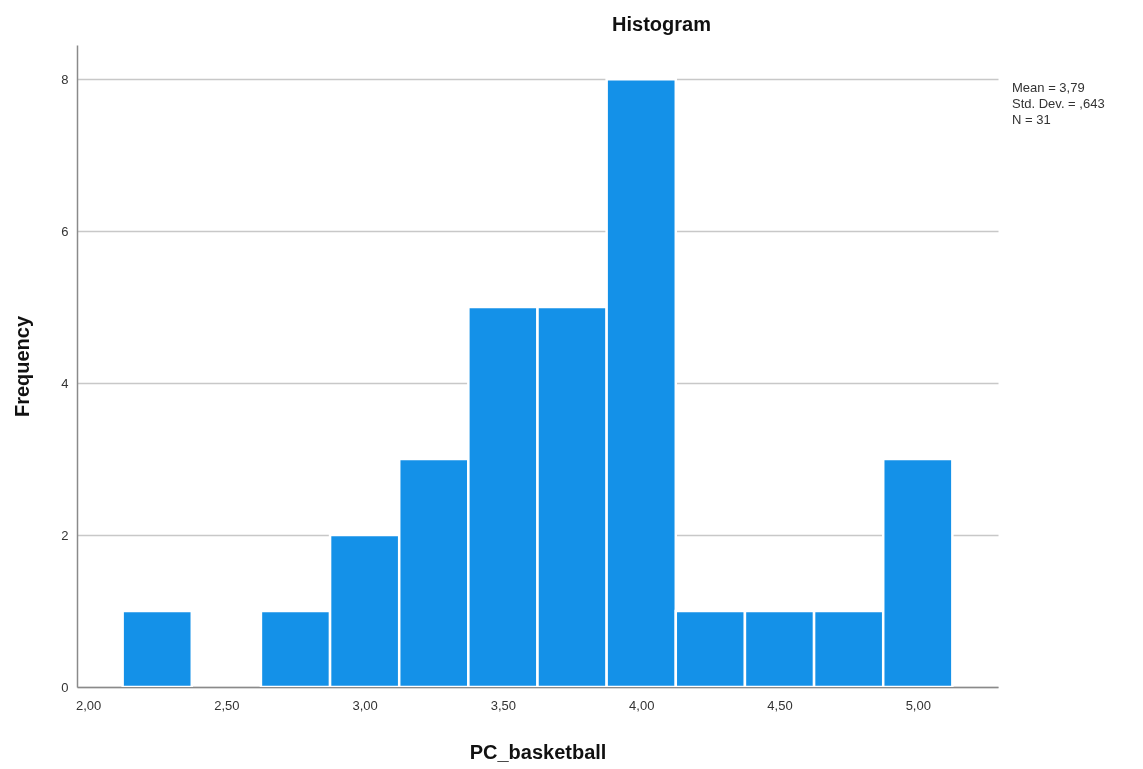 The image size is (1143, 769). Describe the element at coordinates (1058, 103) in the screenshot. I see `text: Std. Dev. = ,643` at that location.